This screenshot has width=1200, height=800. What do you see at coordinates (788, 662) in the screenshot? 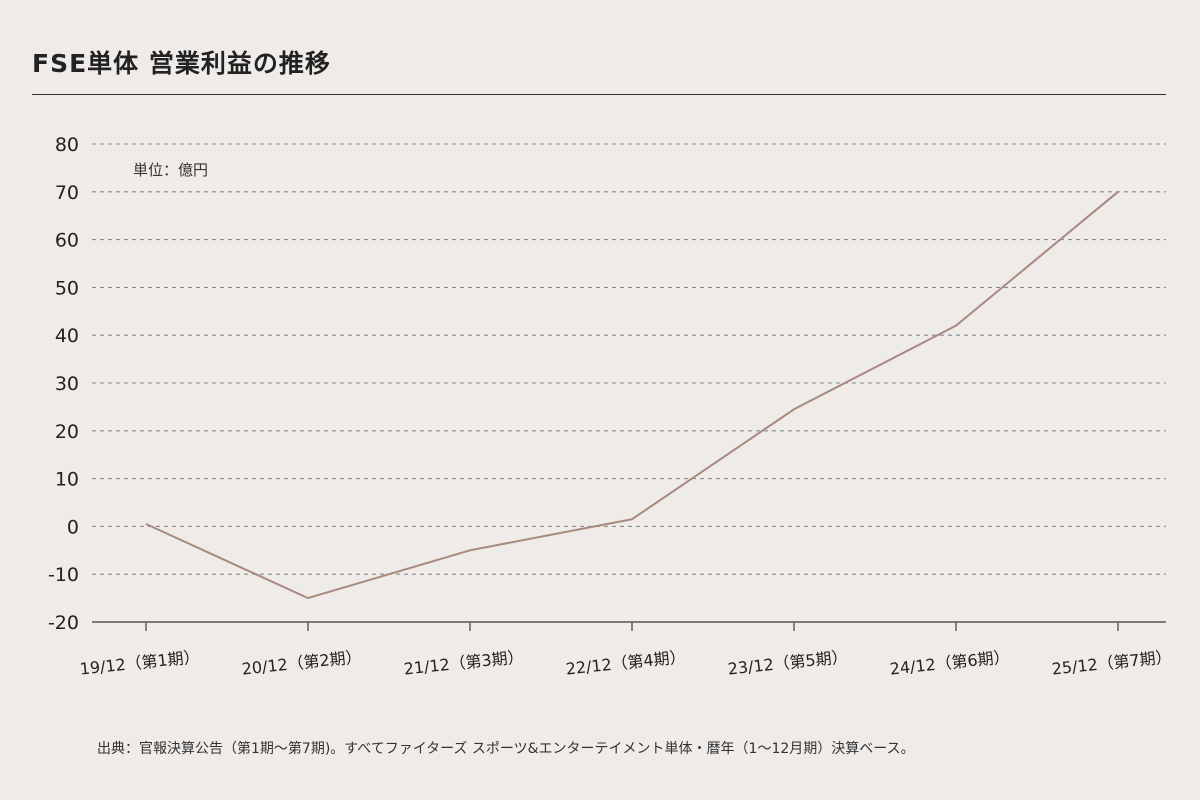
I see `x-tick-label: 23/12（第5期）` at bounding box center [788, 662].